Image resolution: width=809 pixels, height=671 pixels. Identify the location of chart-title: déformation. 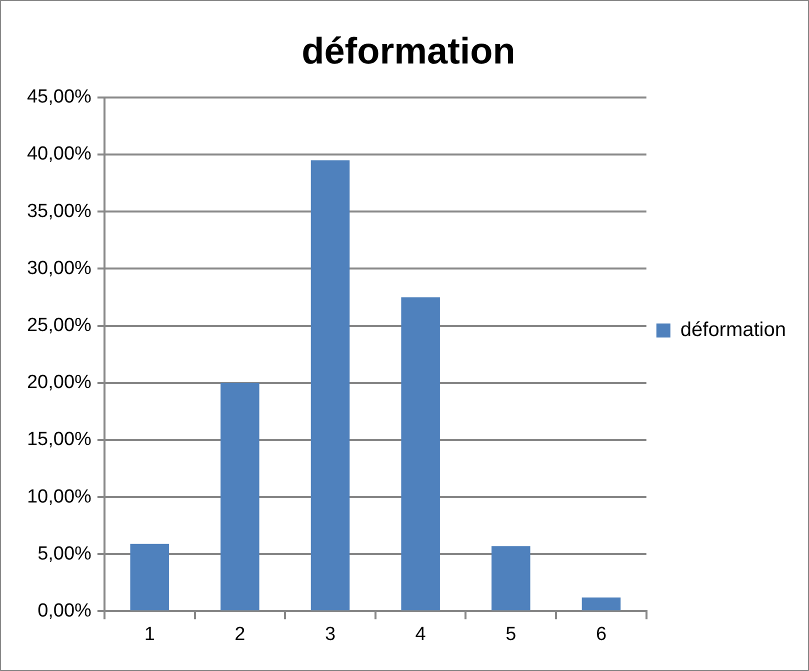
(409, 51).